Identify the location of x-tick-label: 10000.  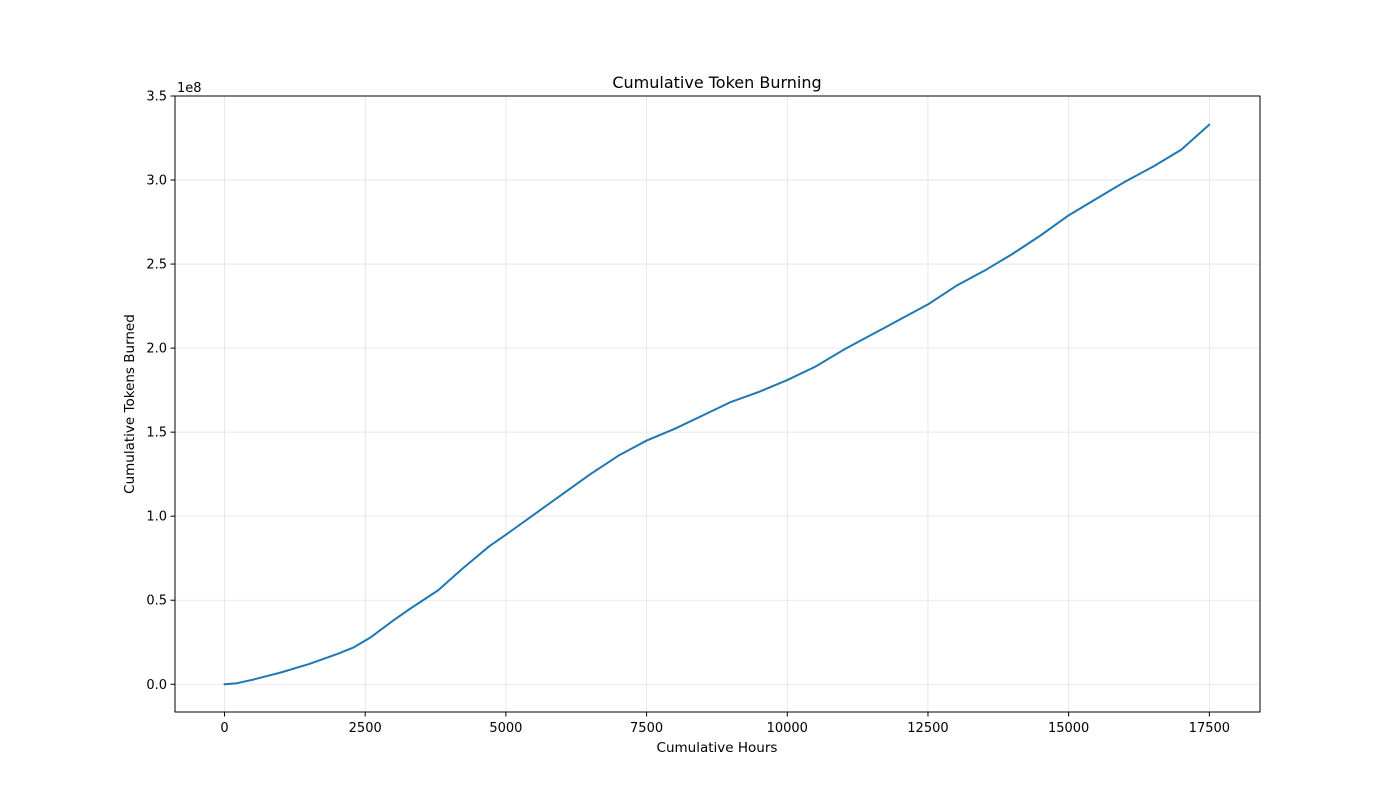
(787, 728).